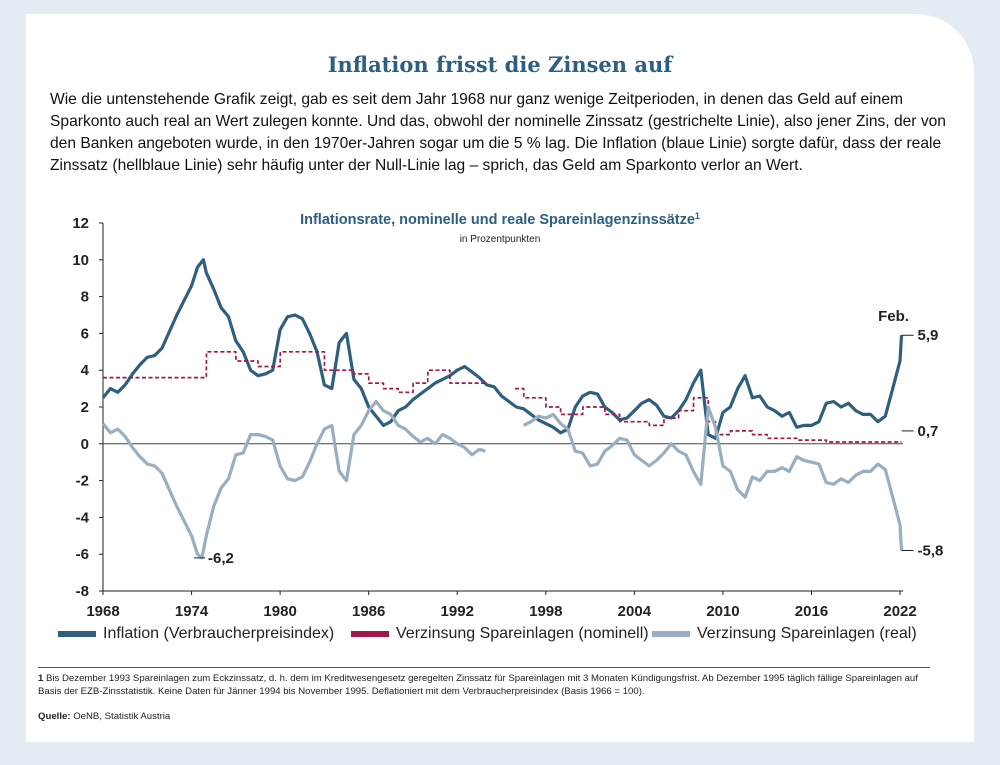 This screenshot has height=765, width=1000. What do you see at coordinates (899, 611) in the screenshot?
I see `x-tick-label: 2022` at bounding box center [899, 611].